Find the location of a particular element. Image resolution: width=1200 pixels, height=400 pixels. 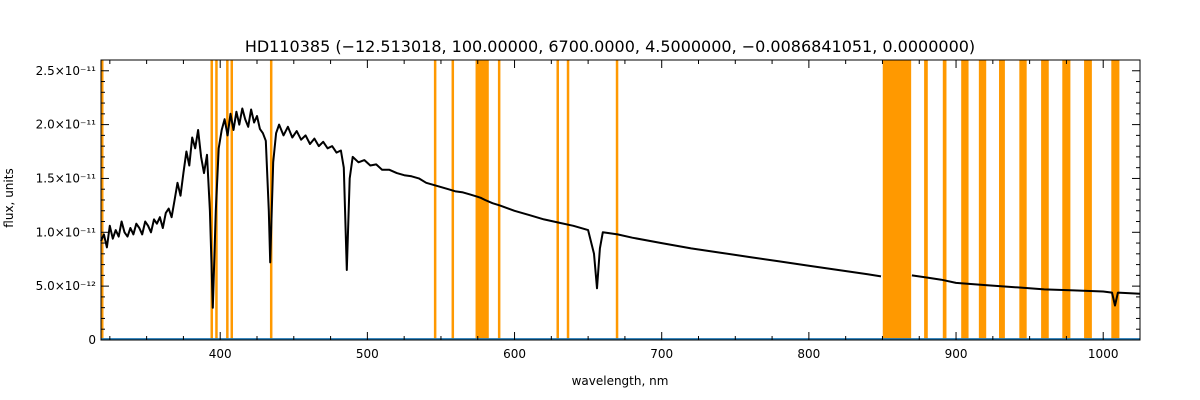

spectrum-line is located at coordinates (1026, 290).